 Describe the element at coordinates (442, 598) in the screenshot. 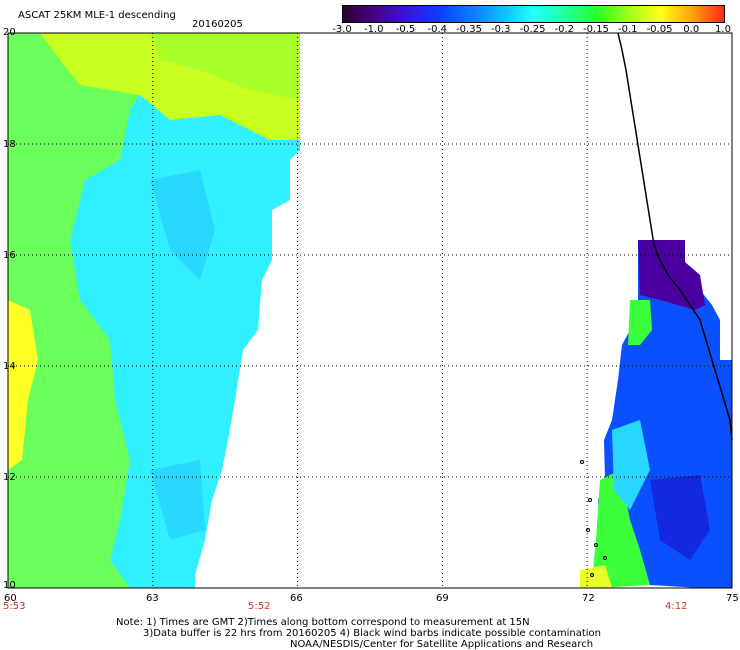

I see `lon-label-69: 69` at that location.